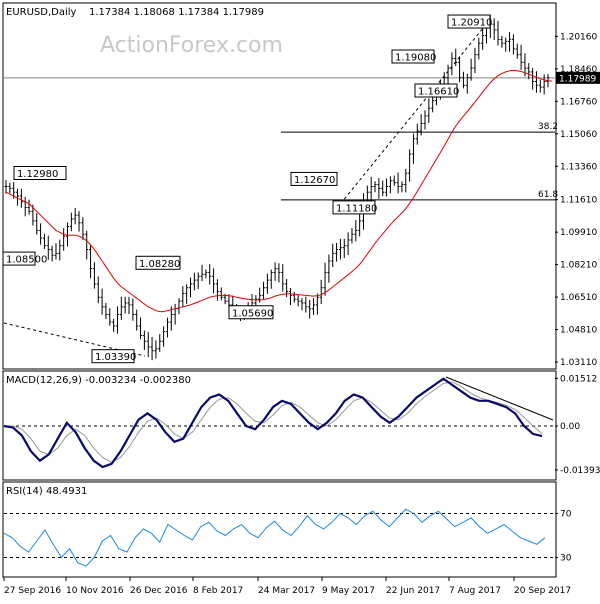 Image resolution: width=600 pixels, height=604 pixels. I want to click on price-tick-label: 1.16760, so click(578, 102).